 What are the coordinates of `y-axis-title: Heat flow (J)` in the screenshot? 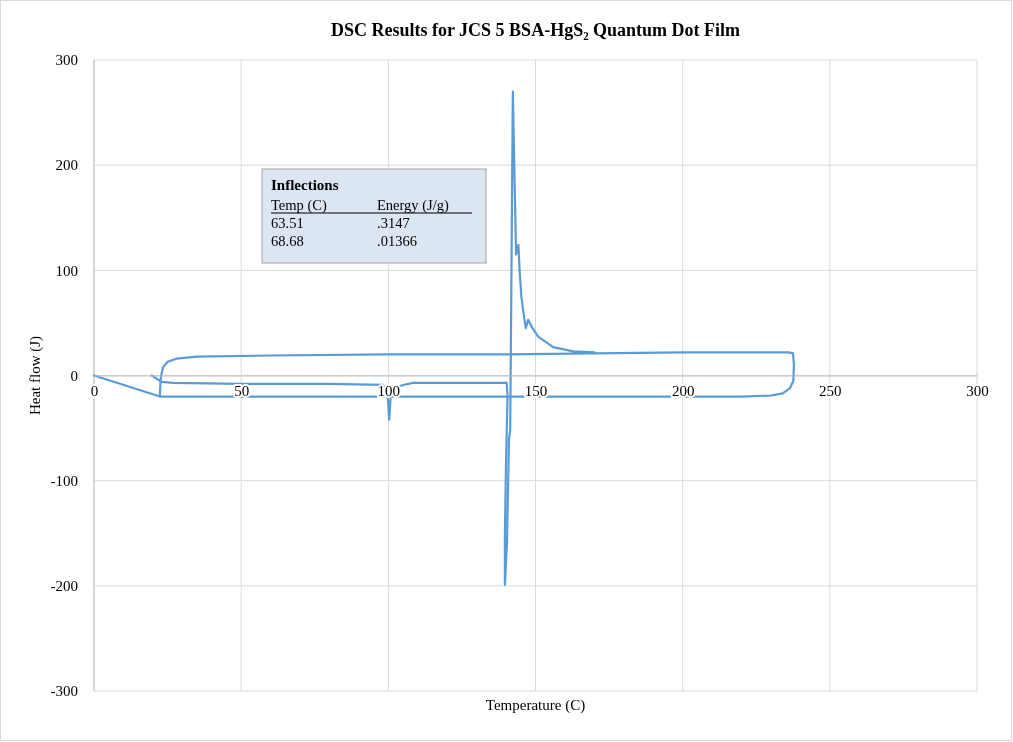 It's located at (35, 375).